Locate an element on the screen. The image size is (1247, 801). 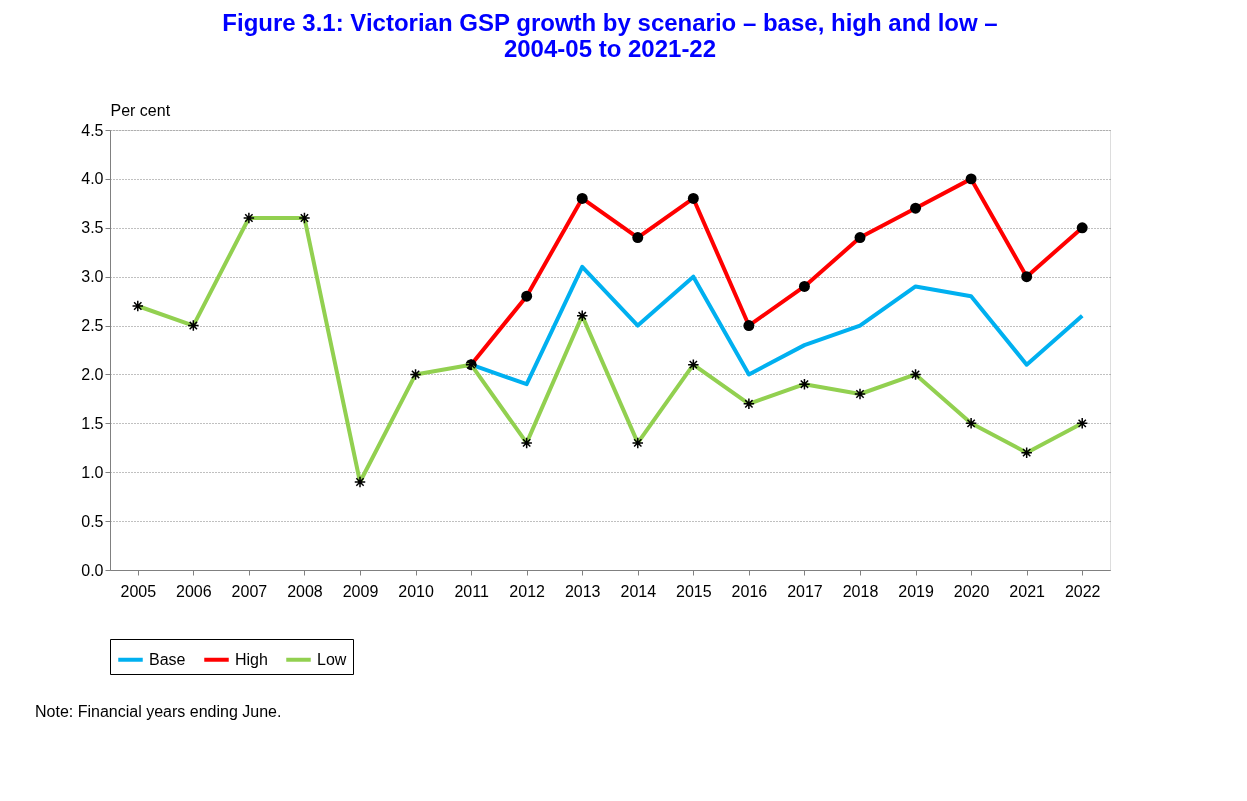
x-tick-label: 2015 is located at coordinates (694, 591).